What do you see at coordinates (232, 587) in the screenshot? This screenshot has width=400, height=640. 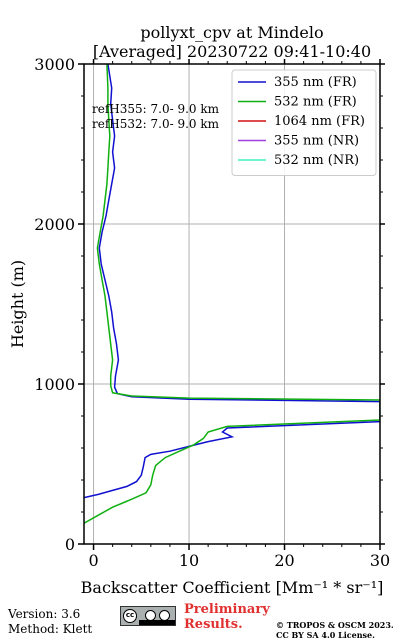 I see `x-axis-label: Backscatter Coefficient [Mm⁻¹ * sr⁻¹]` at bounding box center [232, 587].